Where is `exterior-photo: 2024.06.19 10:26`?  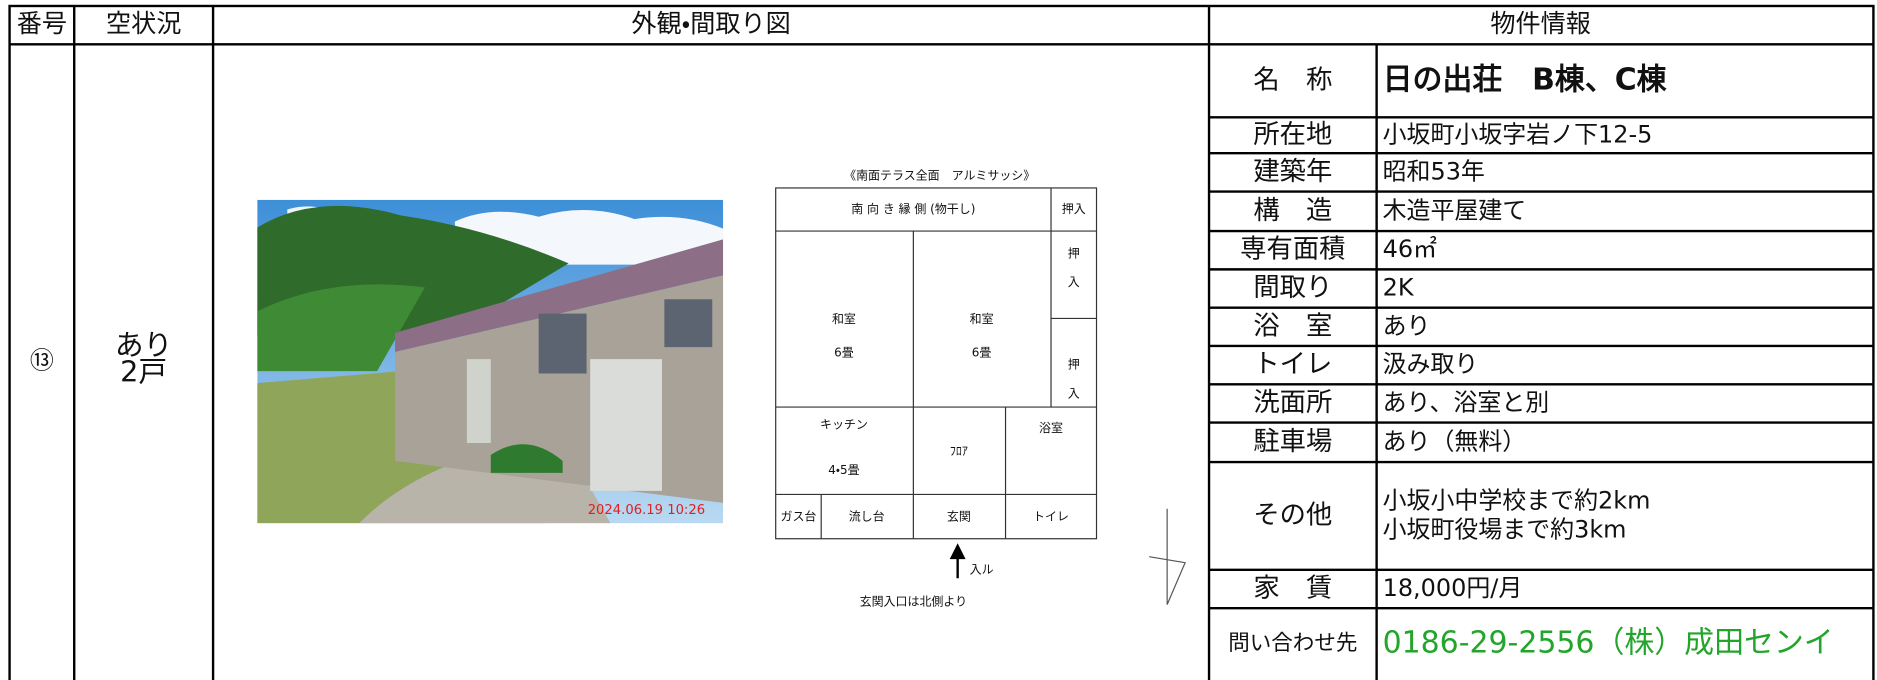
exterior-photo: 2024.06.19 10:26 is located at coordinates (490, 361).